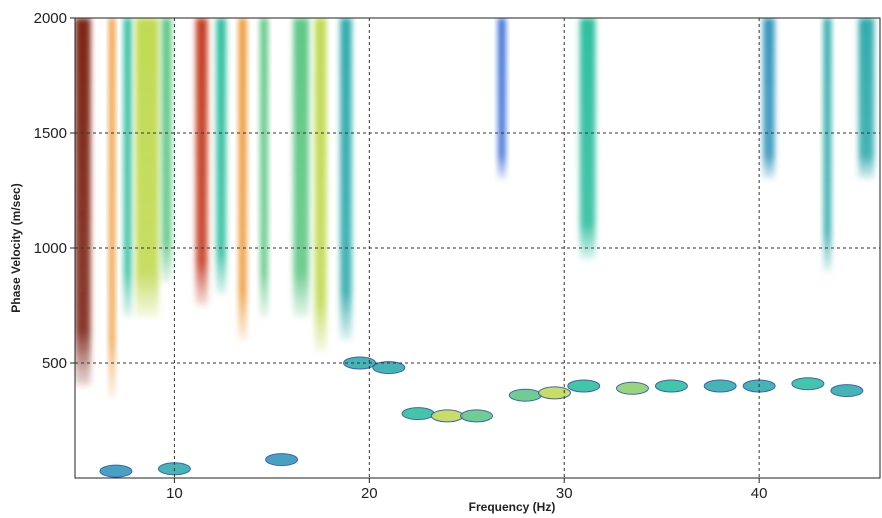  Describe the element at coordinates (54, 363) in the screenshot. I see `y-tick-label: 500` at that location.